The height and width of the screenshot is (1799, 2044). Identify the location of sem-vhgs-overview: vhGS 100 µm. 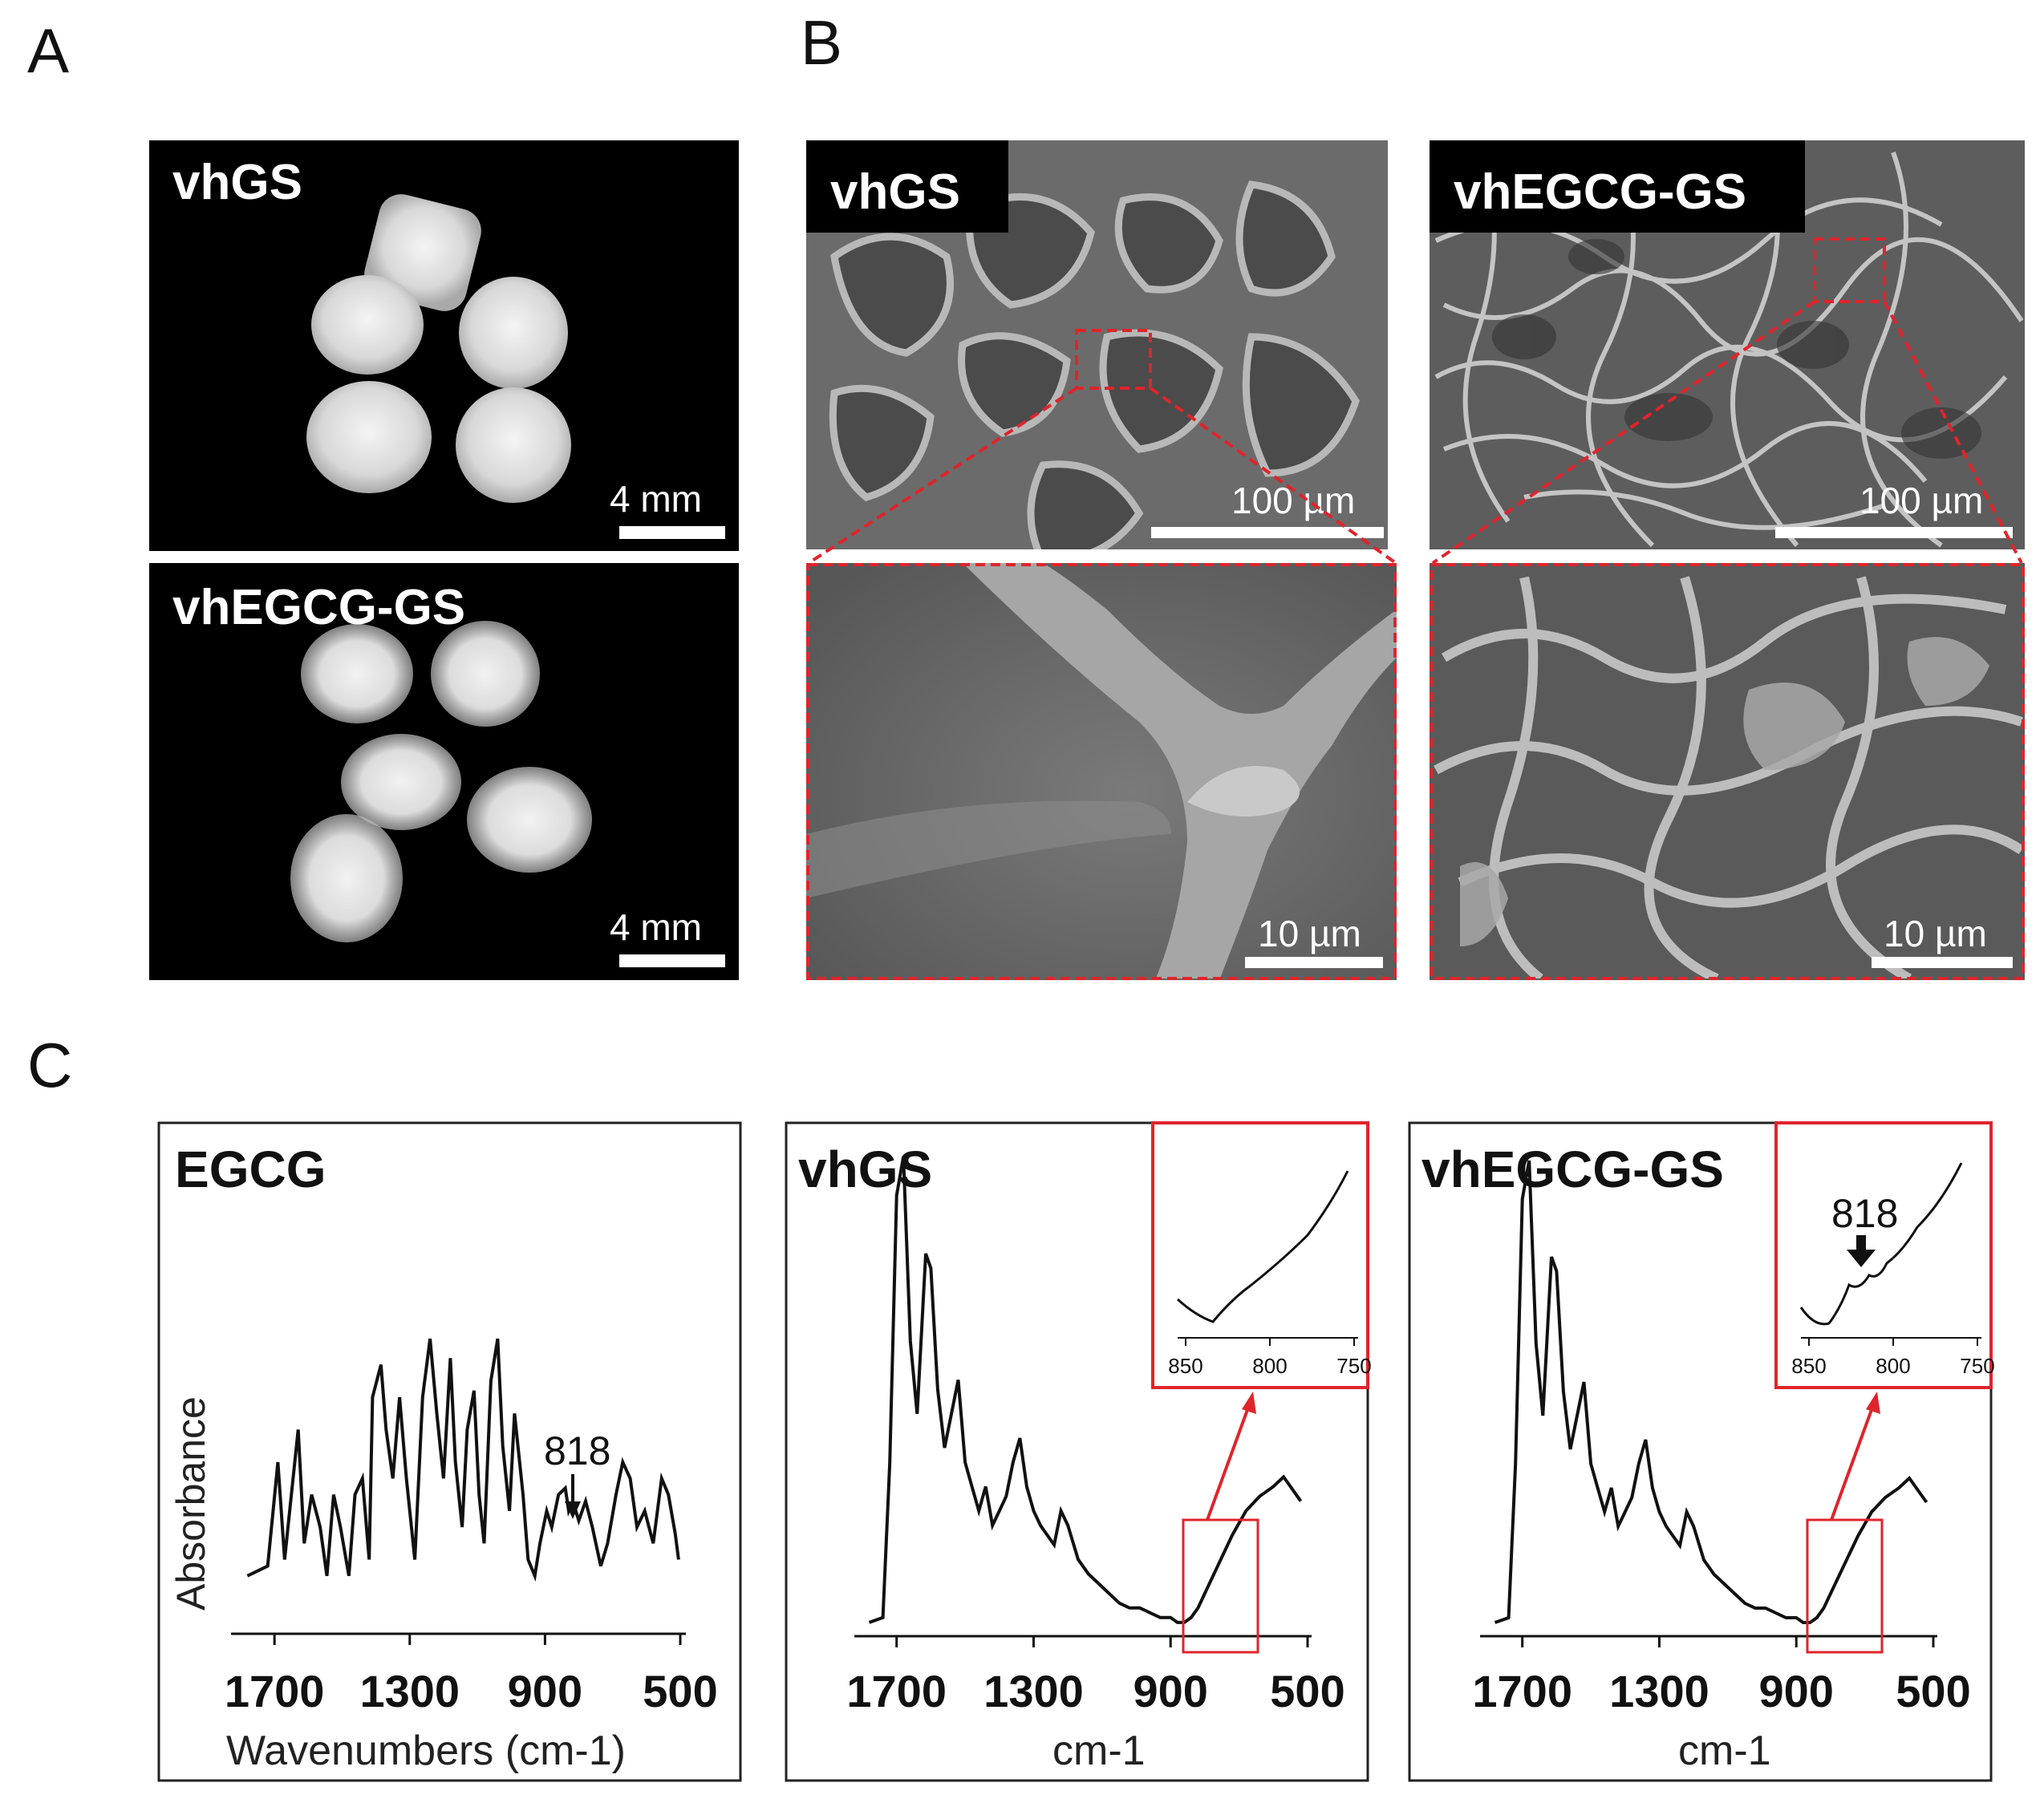
(1097, 344).